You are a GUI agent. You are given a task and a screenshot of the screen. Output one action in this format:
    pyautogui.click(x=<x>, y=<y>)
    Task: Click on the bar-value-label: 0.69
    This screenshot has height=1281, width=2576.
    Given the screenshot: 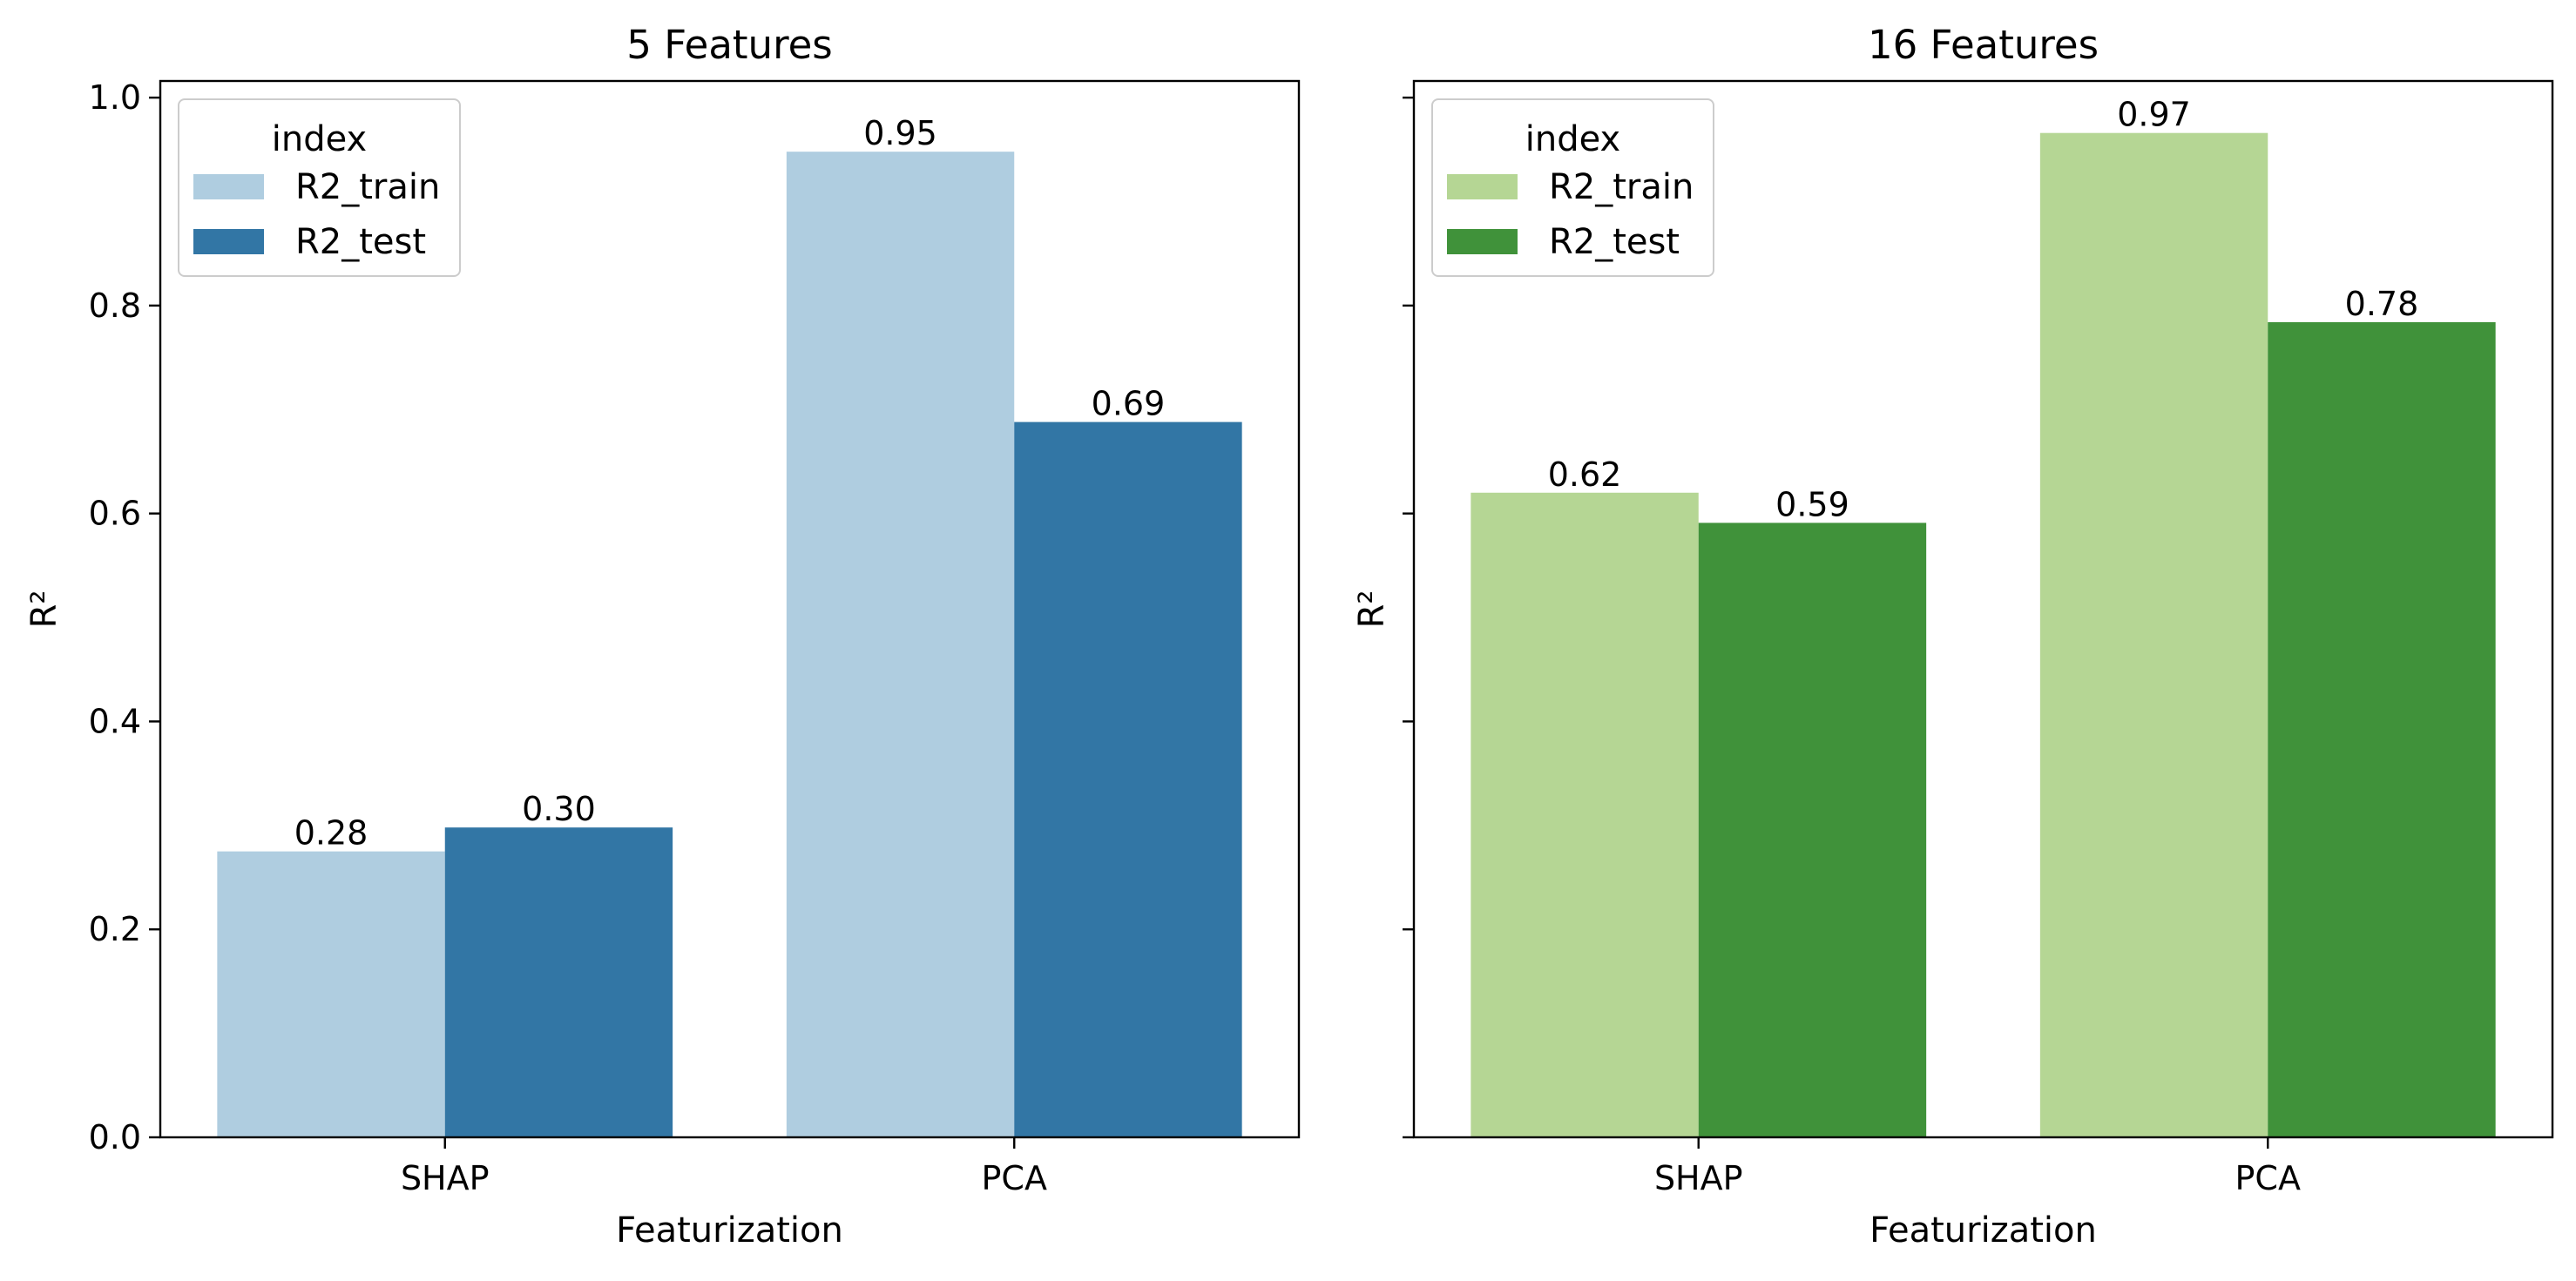 What is the action you would take?
    pyautogui.click(x=1129, y=404)
    